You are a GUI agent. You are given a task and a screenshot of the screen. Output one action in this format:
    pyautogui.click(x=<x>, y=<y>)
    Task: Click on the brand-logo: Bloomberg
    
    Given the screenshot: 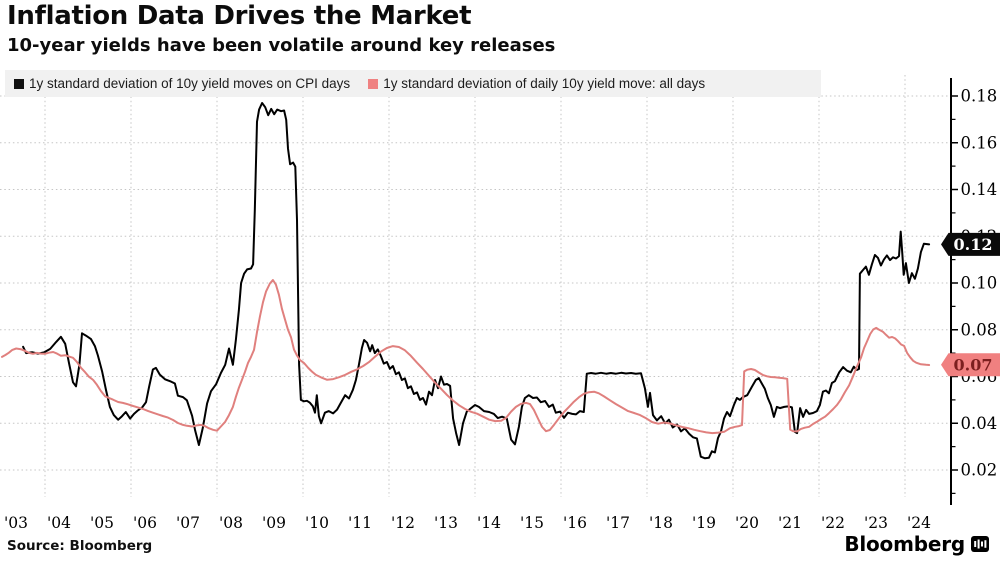 What is the action you would take?
    pyautogui.click(x=916, y=544)
    